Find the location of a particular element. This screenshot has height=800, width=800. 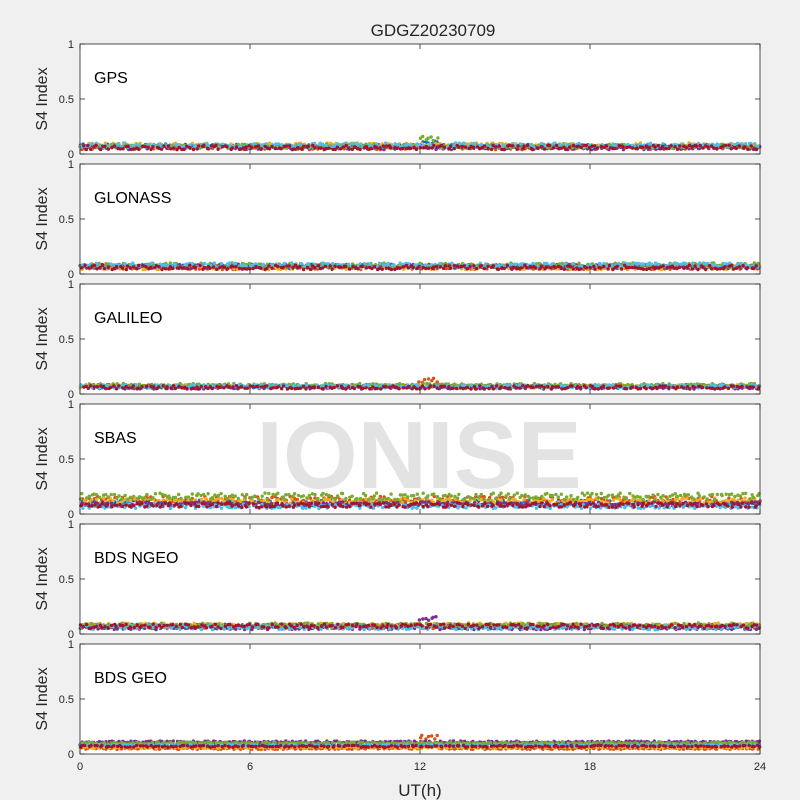

data-points is located at coordinates (420, 143).